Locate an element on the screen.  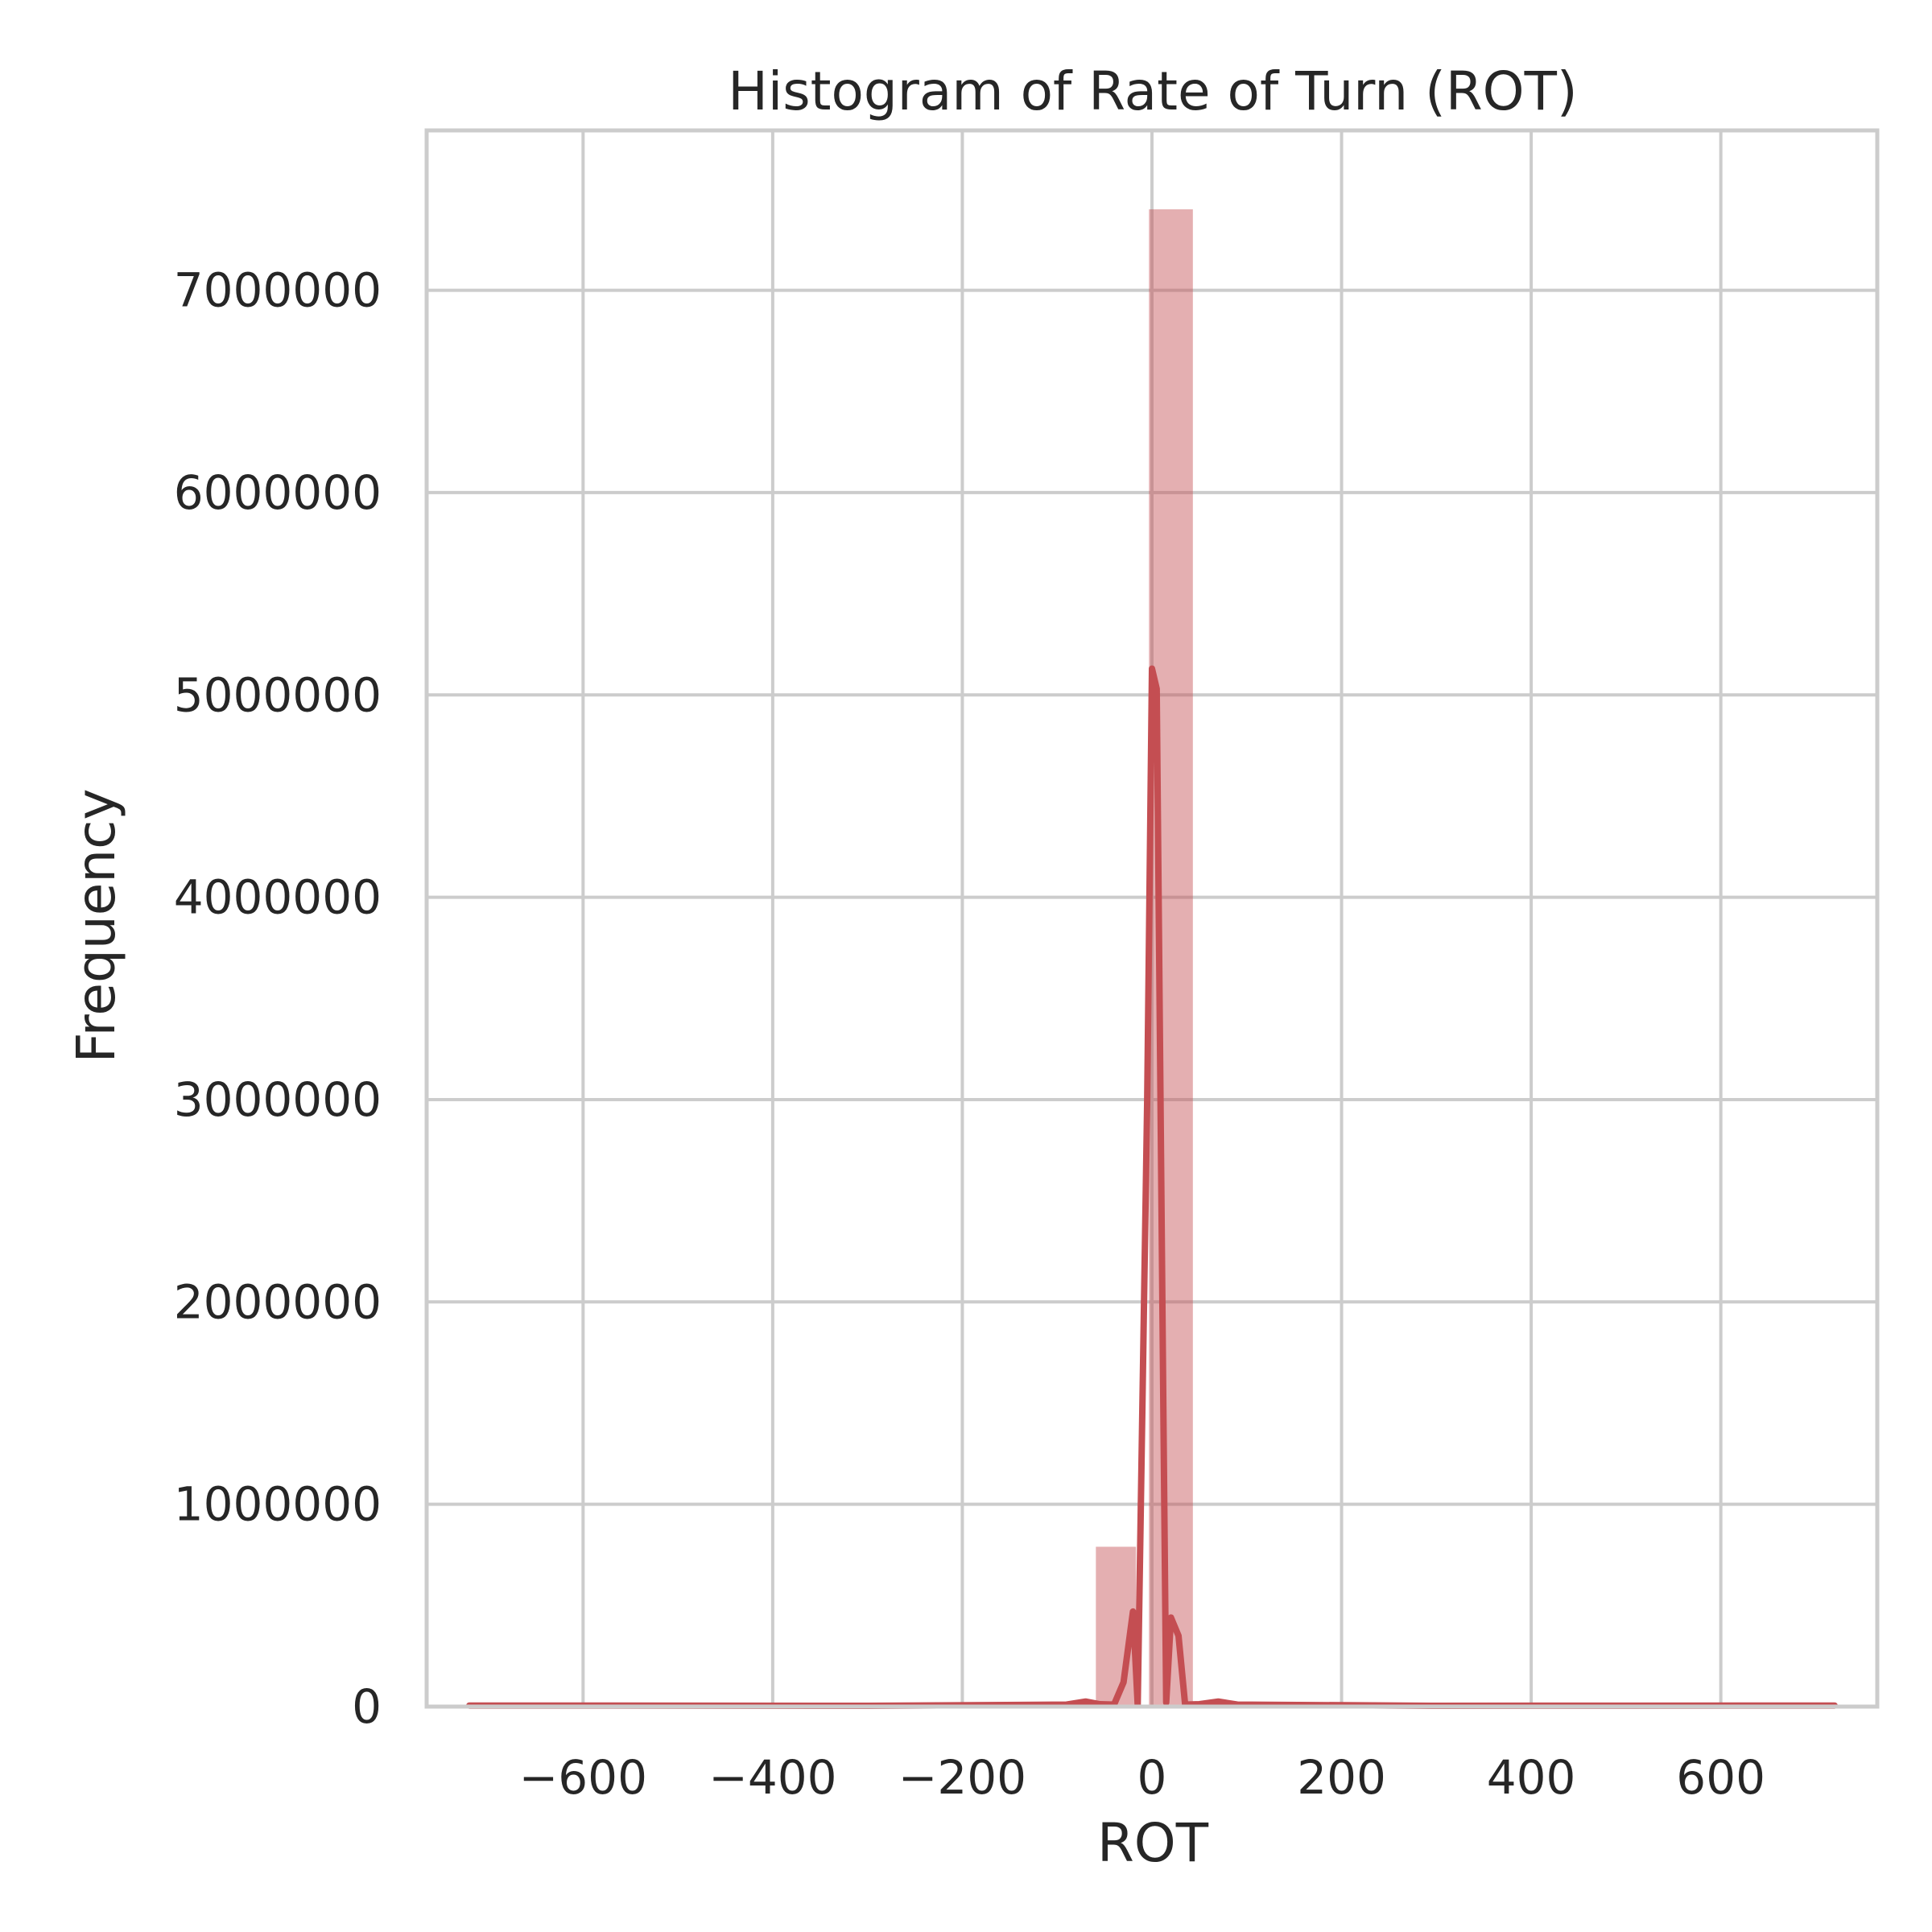
y-tick-label: 2000000 is located at coordinates (278, 1301).